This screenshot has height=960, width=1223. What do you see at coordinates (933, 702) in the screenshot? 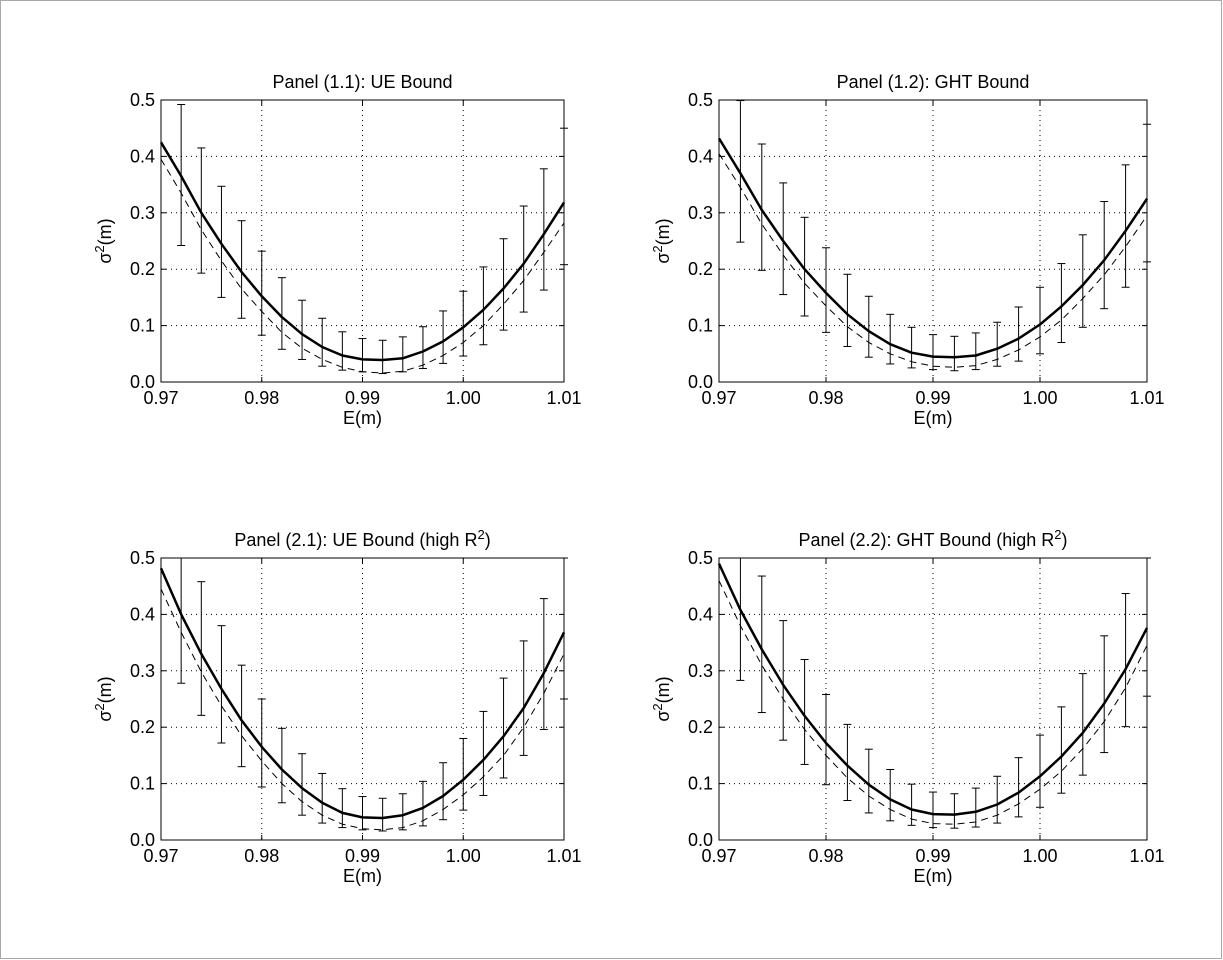
I see `series-line-dashed` at bounding box center [933, 702].